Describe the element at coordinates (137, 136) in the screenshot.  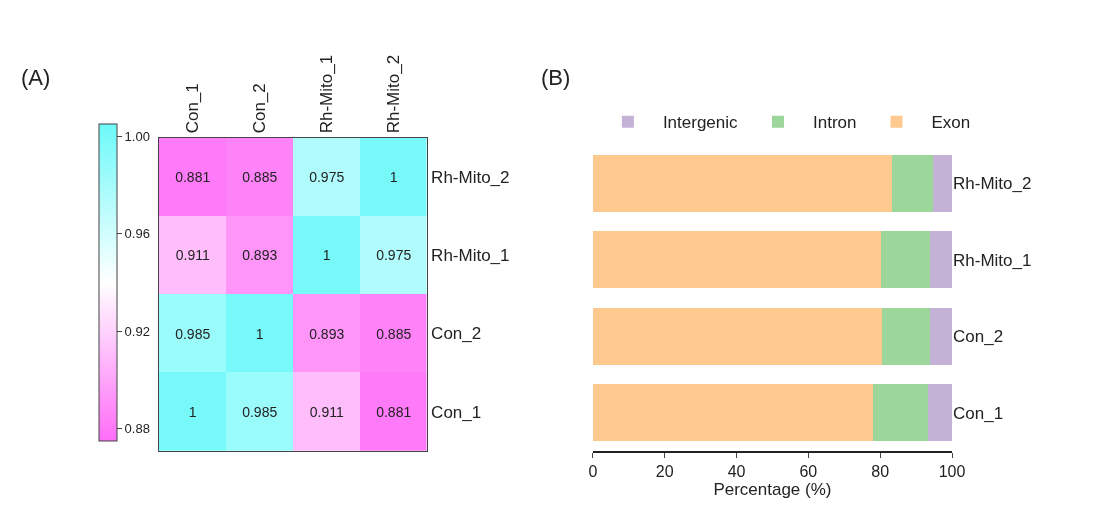
I see `color-bar-label: 1.00` at that location.